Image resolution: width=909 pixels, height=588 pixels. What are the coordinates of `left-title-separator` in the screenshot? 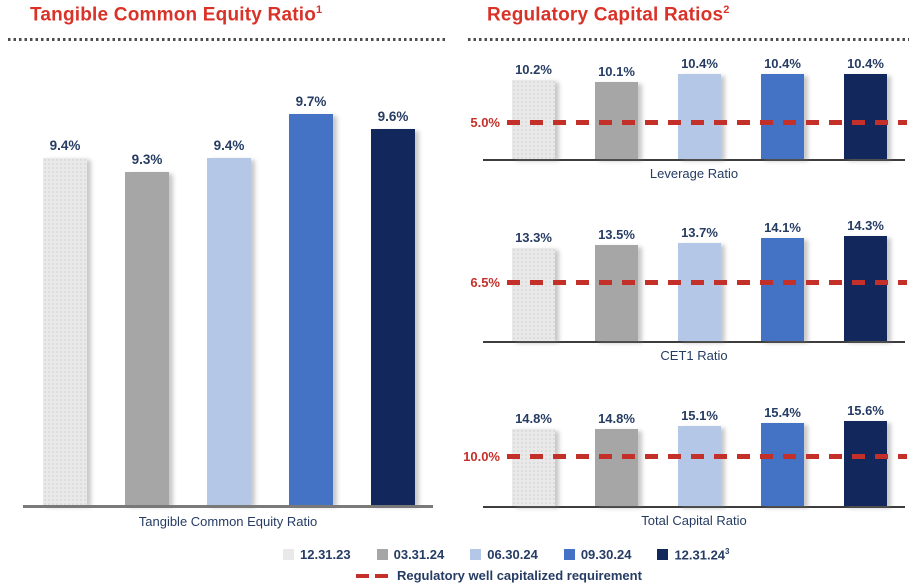 It's located at (228, 39).